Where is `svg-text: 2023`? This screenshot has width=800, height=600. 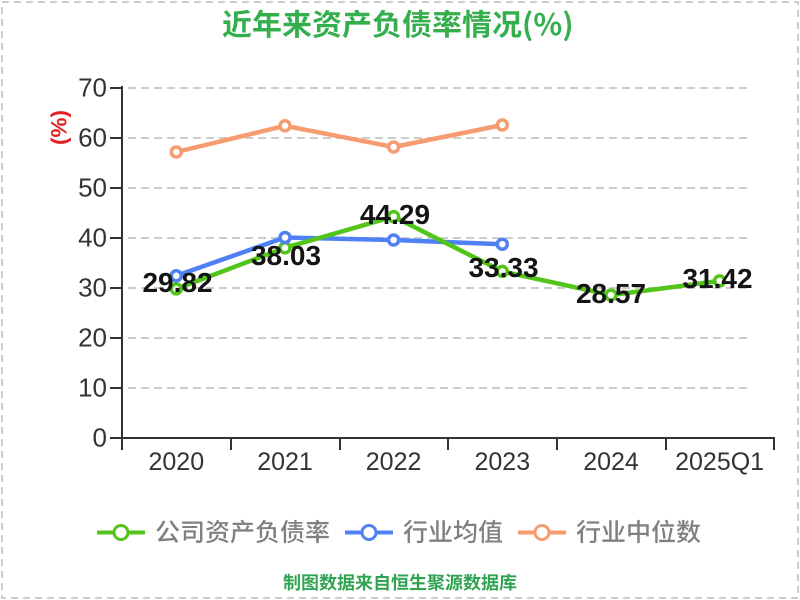
svg-text: 2023 is located at coordinates (502, 462).